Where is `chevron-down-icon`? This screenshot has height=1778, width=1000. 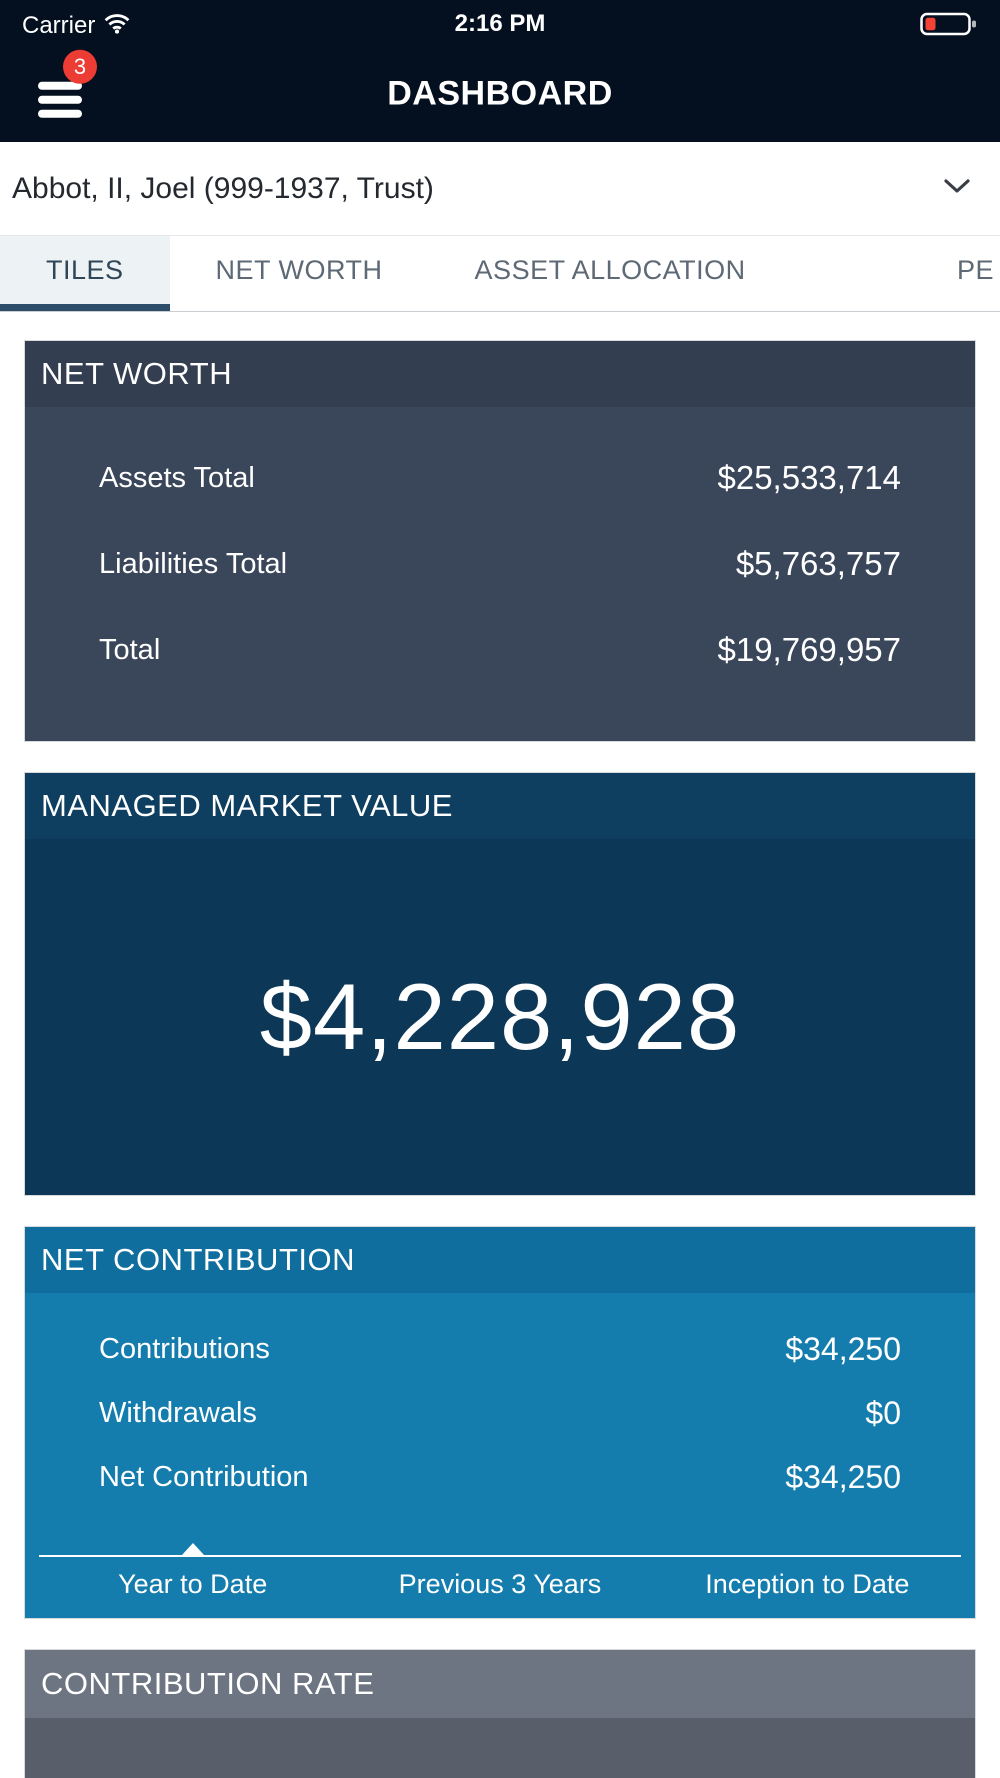
chevron-down-icon is located at coordinates (957, 188).